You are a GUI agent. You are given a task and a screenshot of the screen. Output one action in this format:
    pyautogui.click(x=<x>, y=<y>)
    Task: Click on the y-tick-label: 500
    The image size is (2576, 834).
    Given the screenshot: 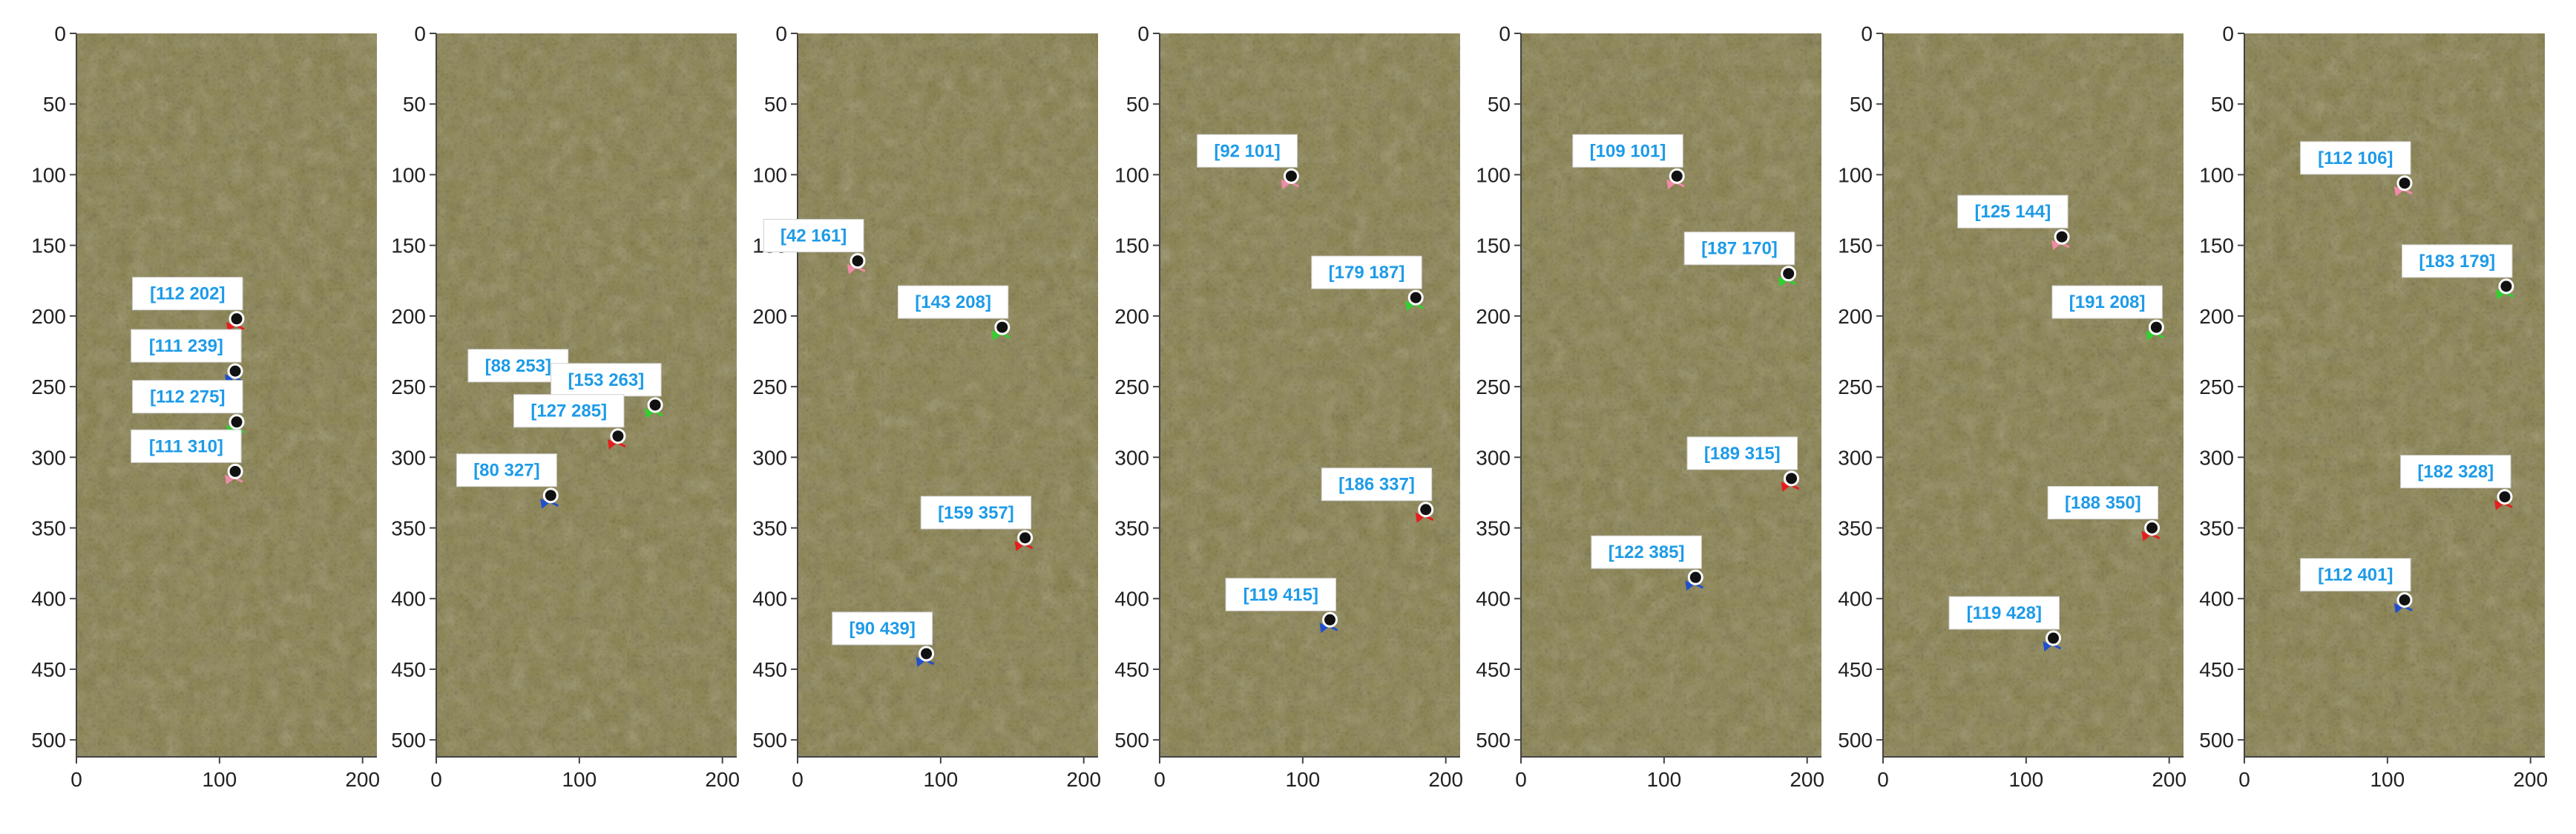 What is the action you would take?
    pyautogui.click(x=1493, y=740)
    